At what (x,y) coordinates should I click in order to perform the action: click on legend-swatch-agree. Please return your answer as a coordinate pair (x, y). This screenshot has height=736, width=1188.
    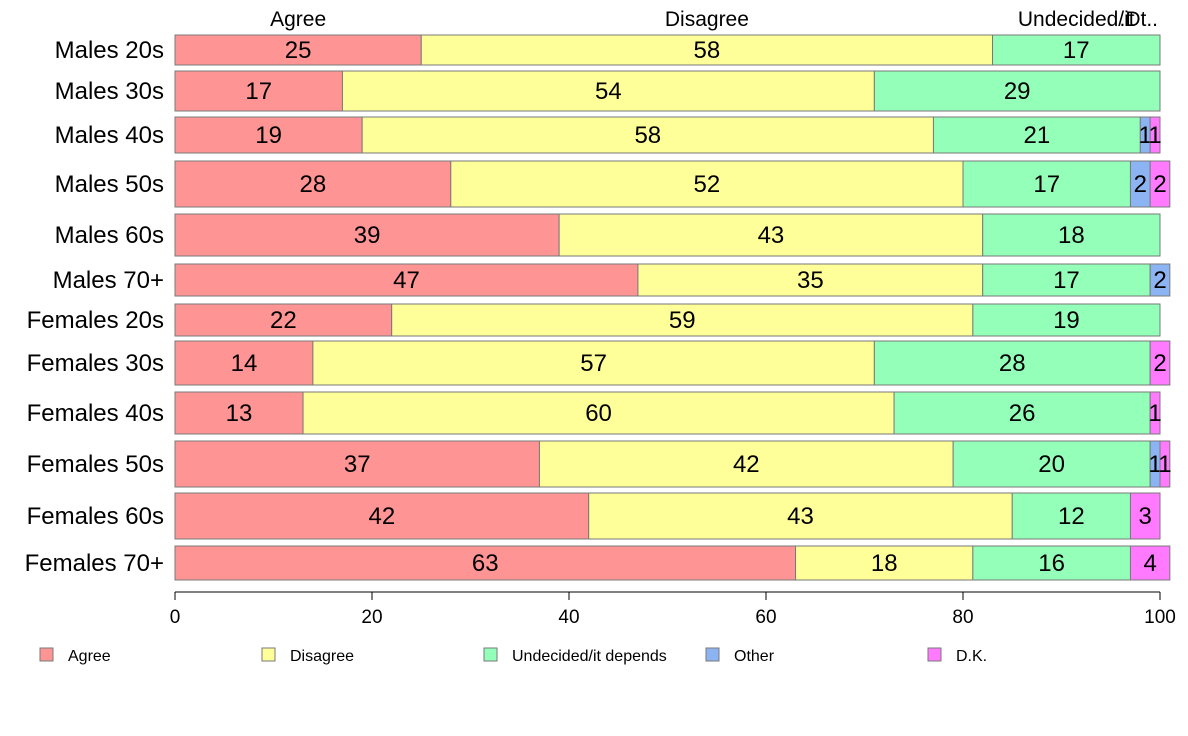
    Looking at the image, I should click on (46, 654).